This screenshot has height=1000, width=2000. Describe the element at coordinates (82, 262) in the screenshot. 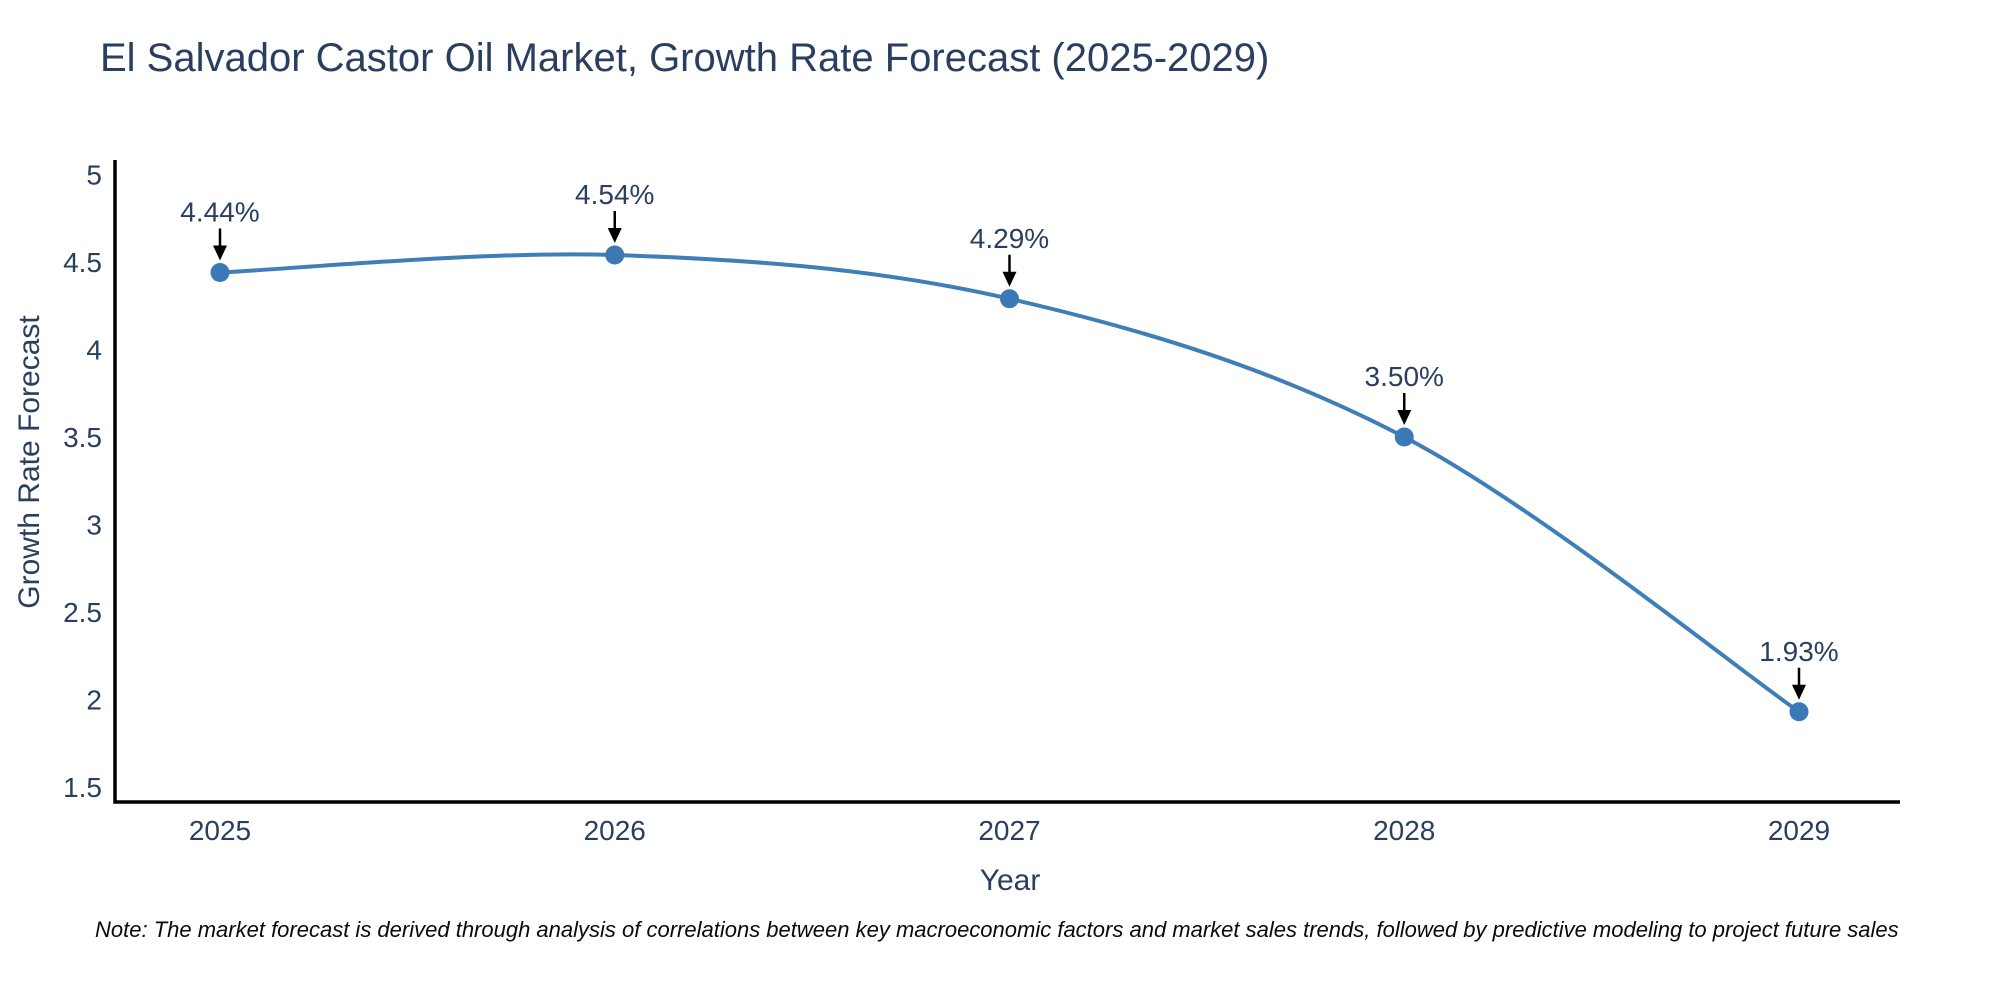

I see `y-tick-label: 4.5` at that location.